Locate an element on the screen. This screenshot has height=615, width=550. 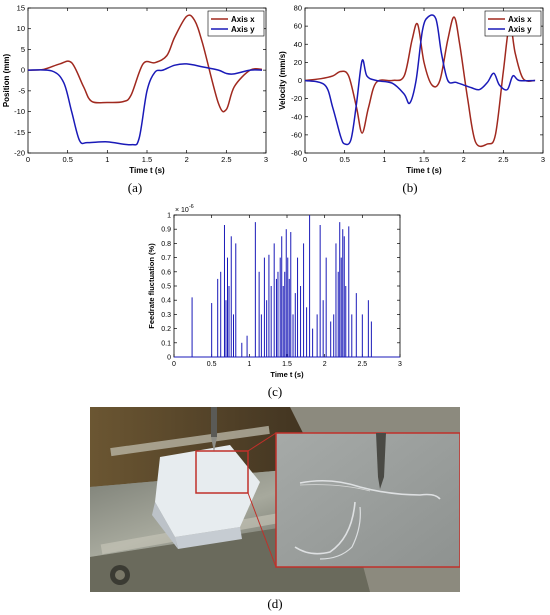
y-tick-label: 0.3 is located at coordinates (166, 315).